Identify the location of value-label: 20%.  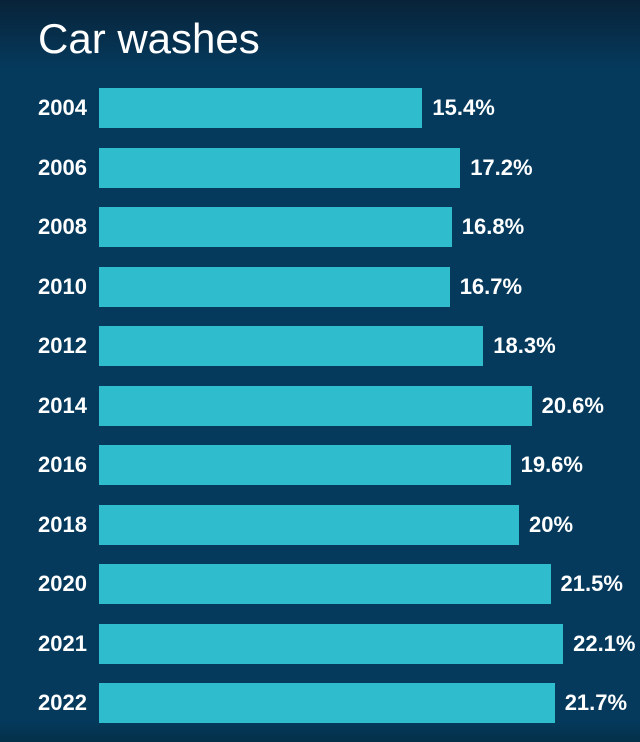
(551, 524).